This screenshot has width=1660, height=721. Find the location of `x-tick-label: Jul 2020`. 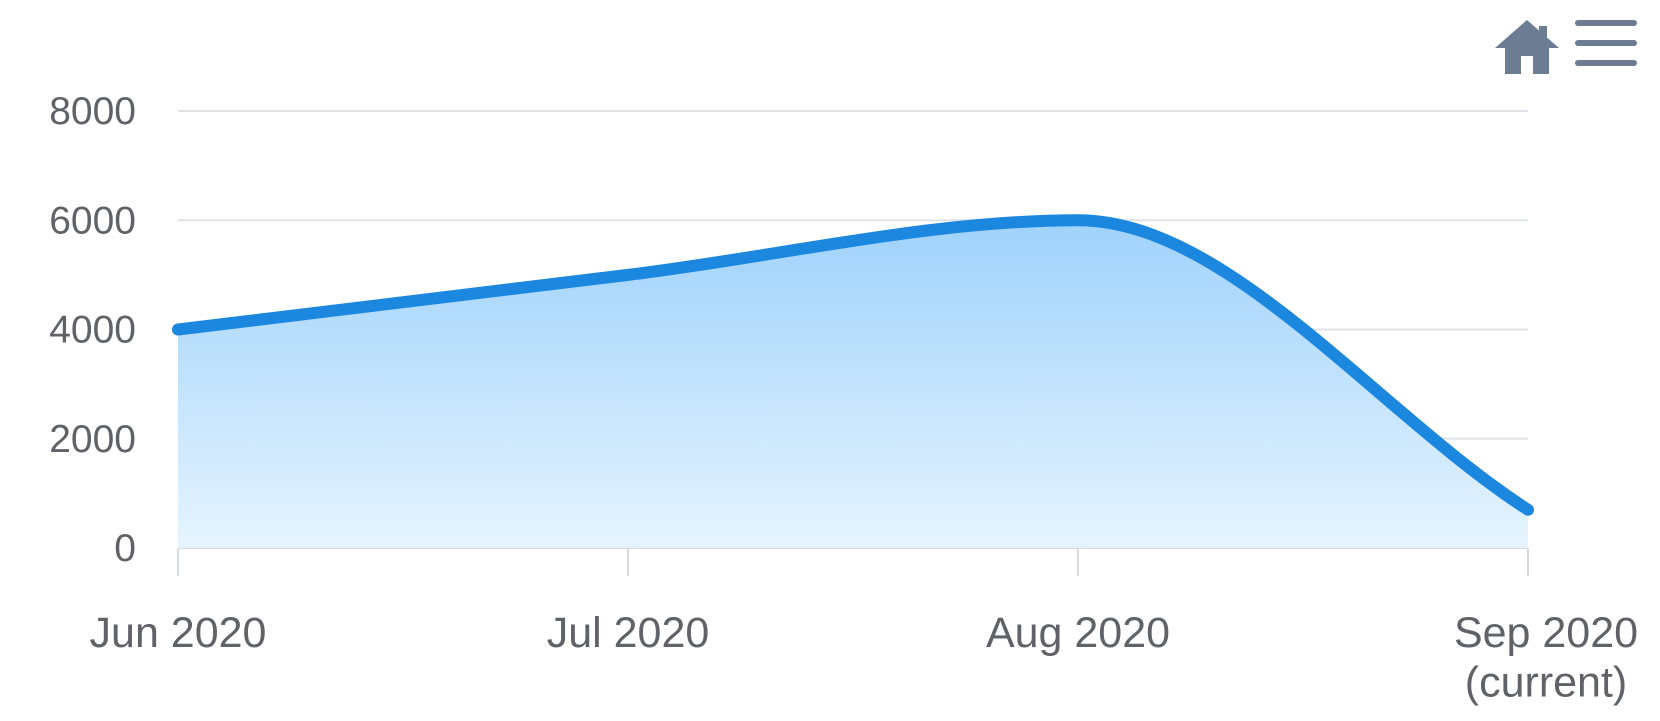

x-tick-label: Jul 2020 is located at coordinates (628, 633).